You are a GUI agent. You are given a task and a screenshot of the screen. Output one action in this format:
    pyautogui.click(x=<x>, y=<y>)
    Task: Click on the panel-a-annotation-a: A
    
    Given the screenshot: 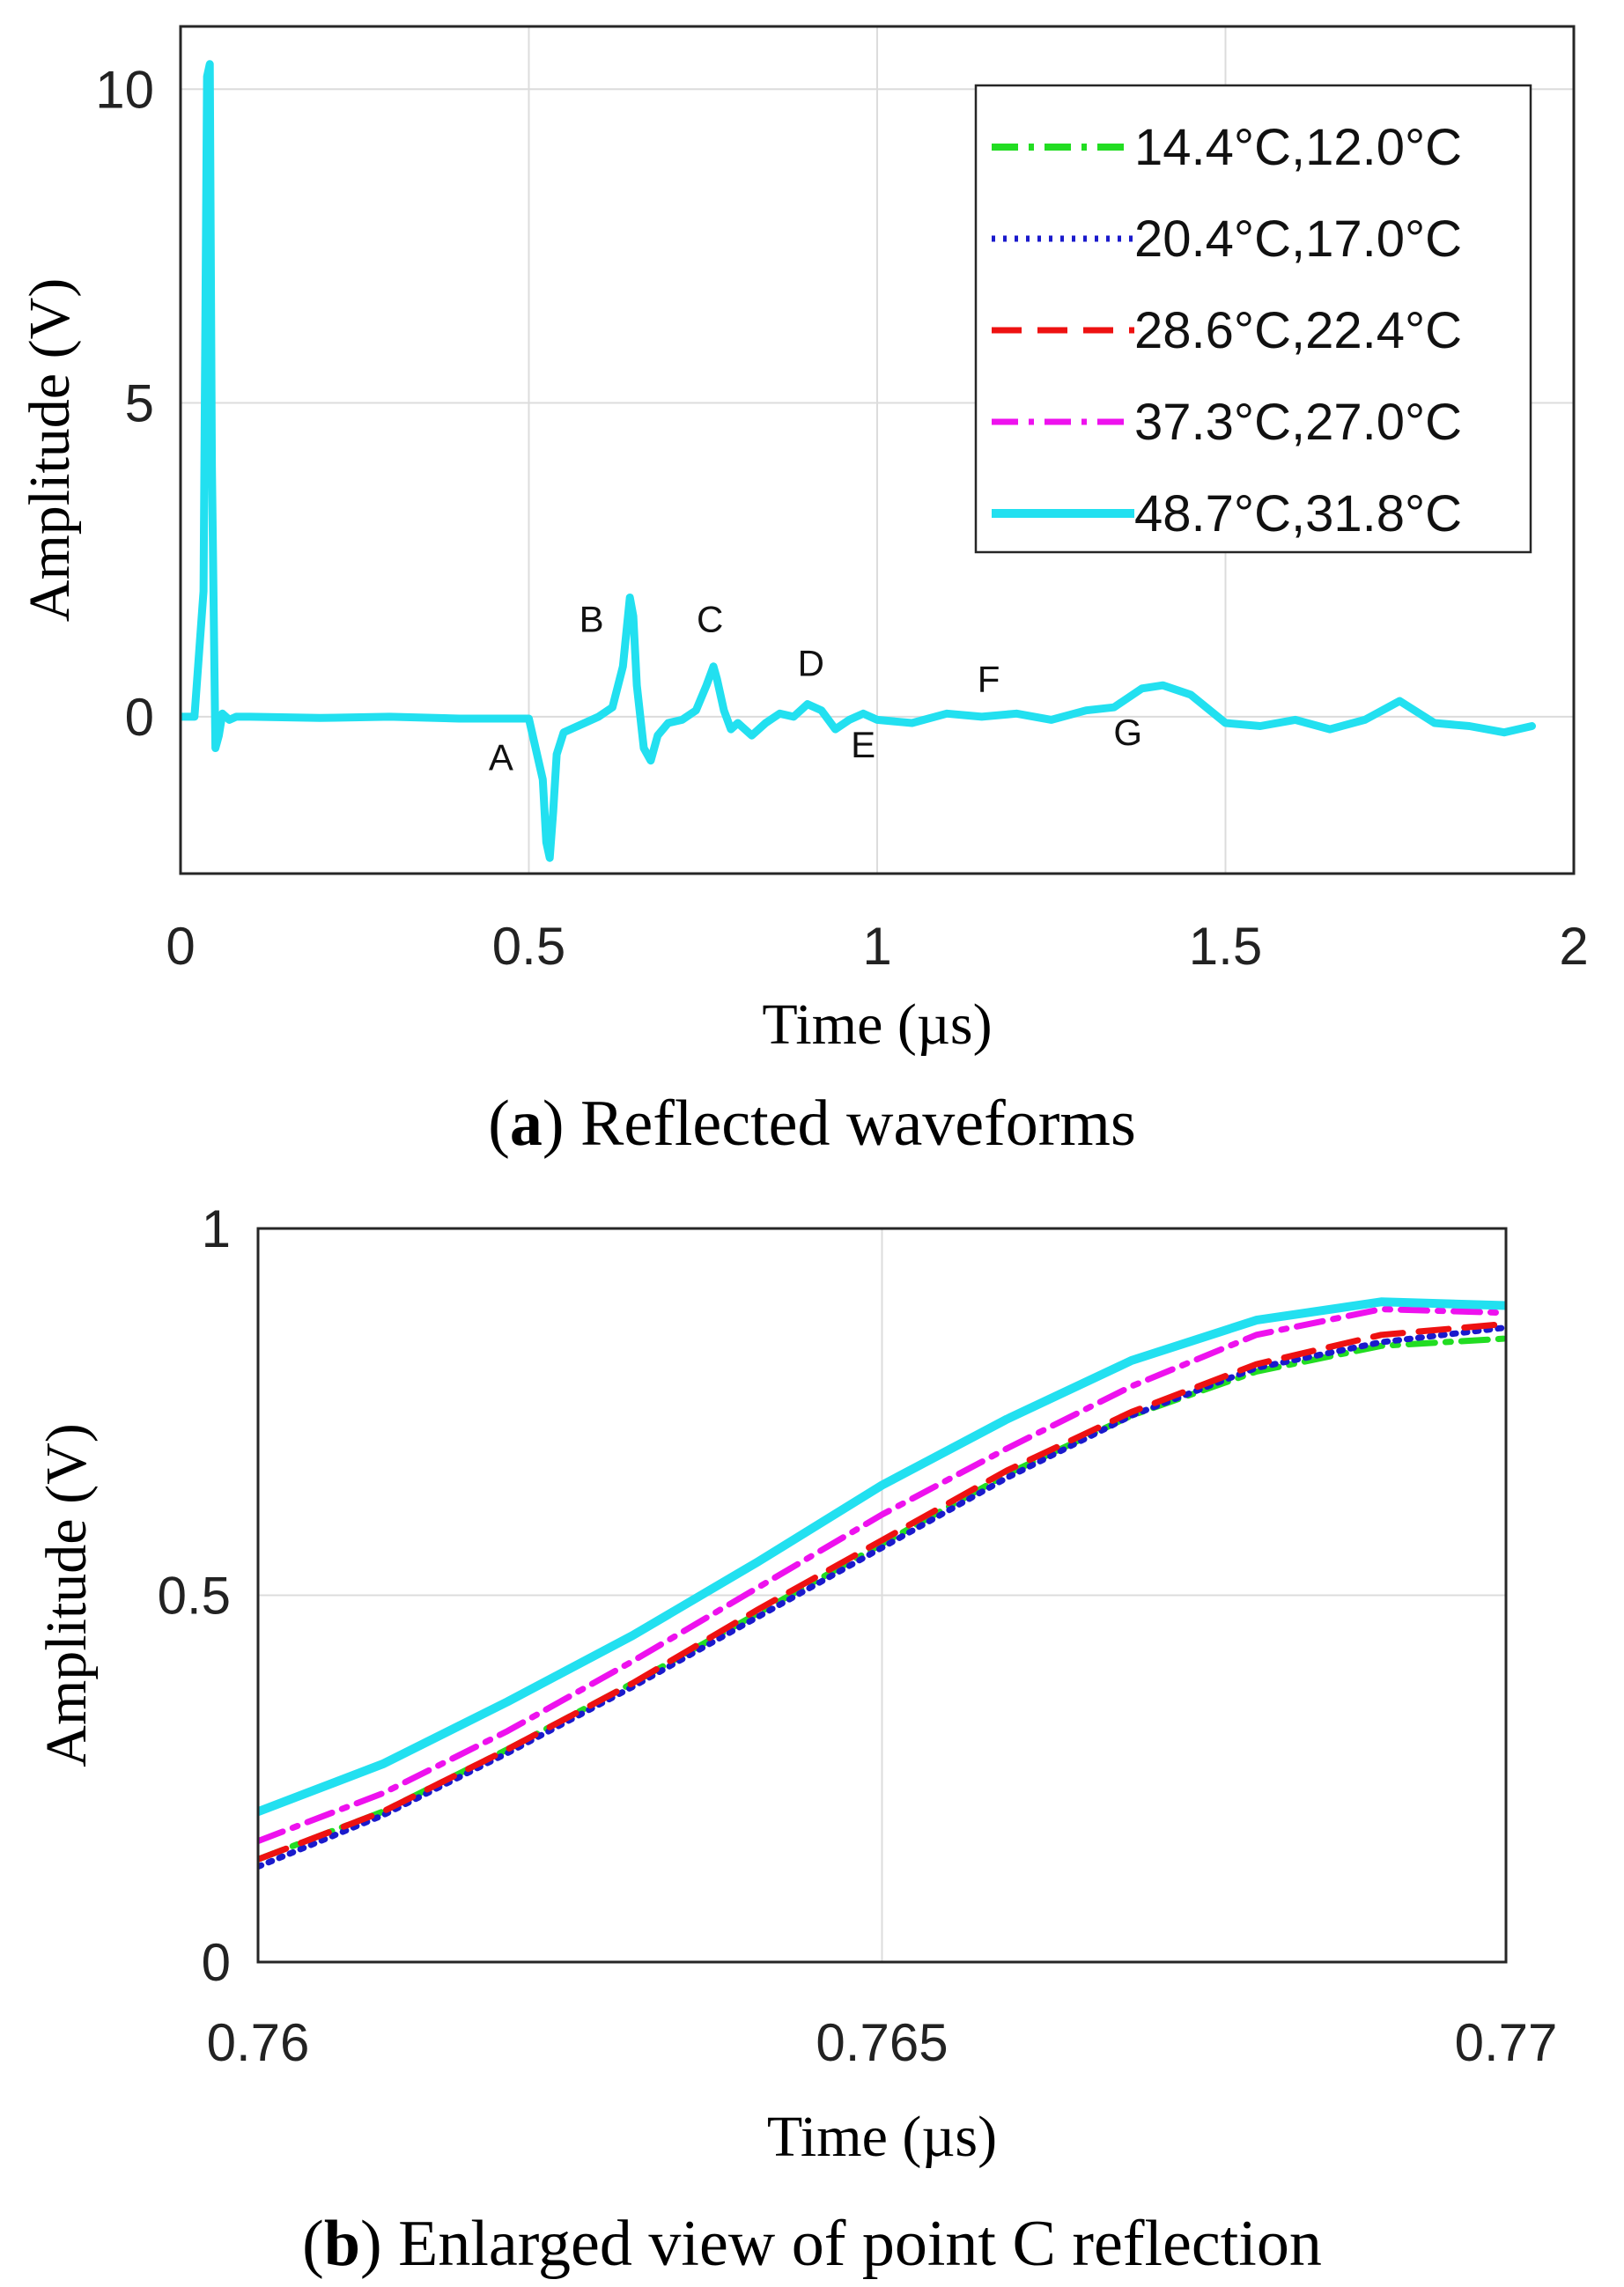 What is the action you would take?
    pyautogui.click(x=501, y=757)
    